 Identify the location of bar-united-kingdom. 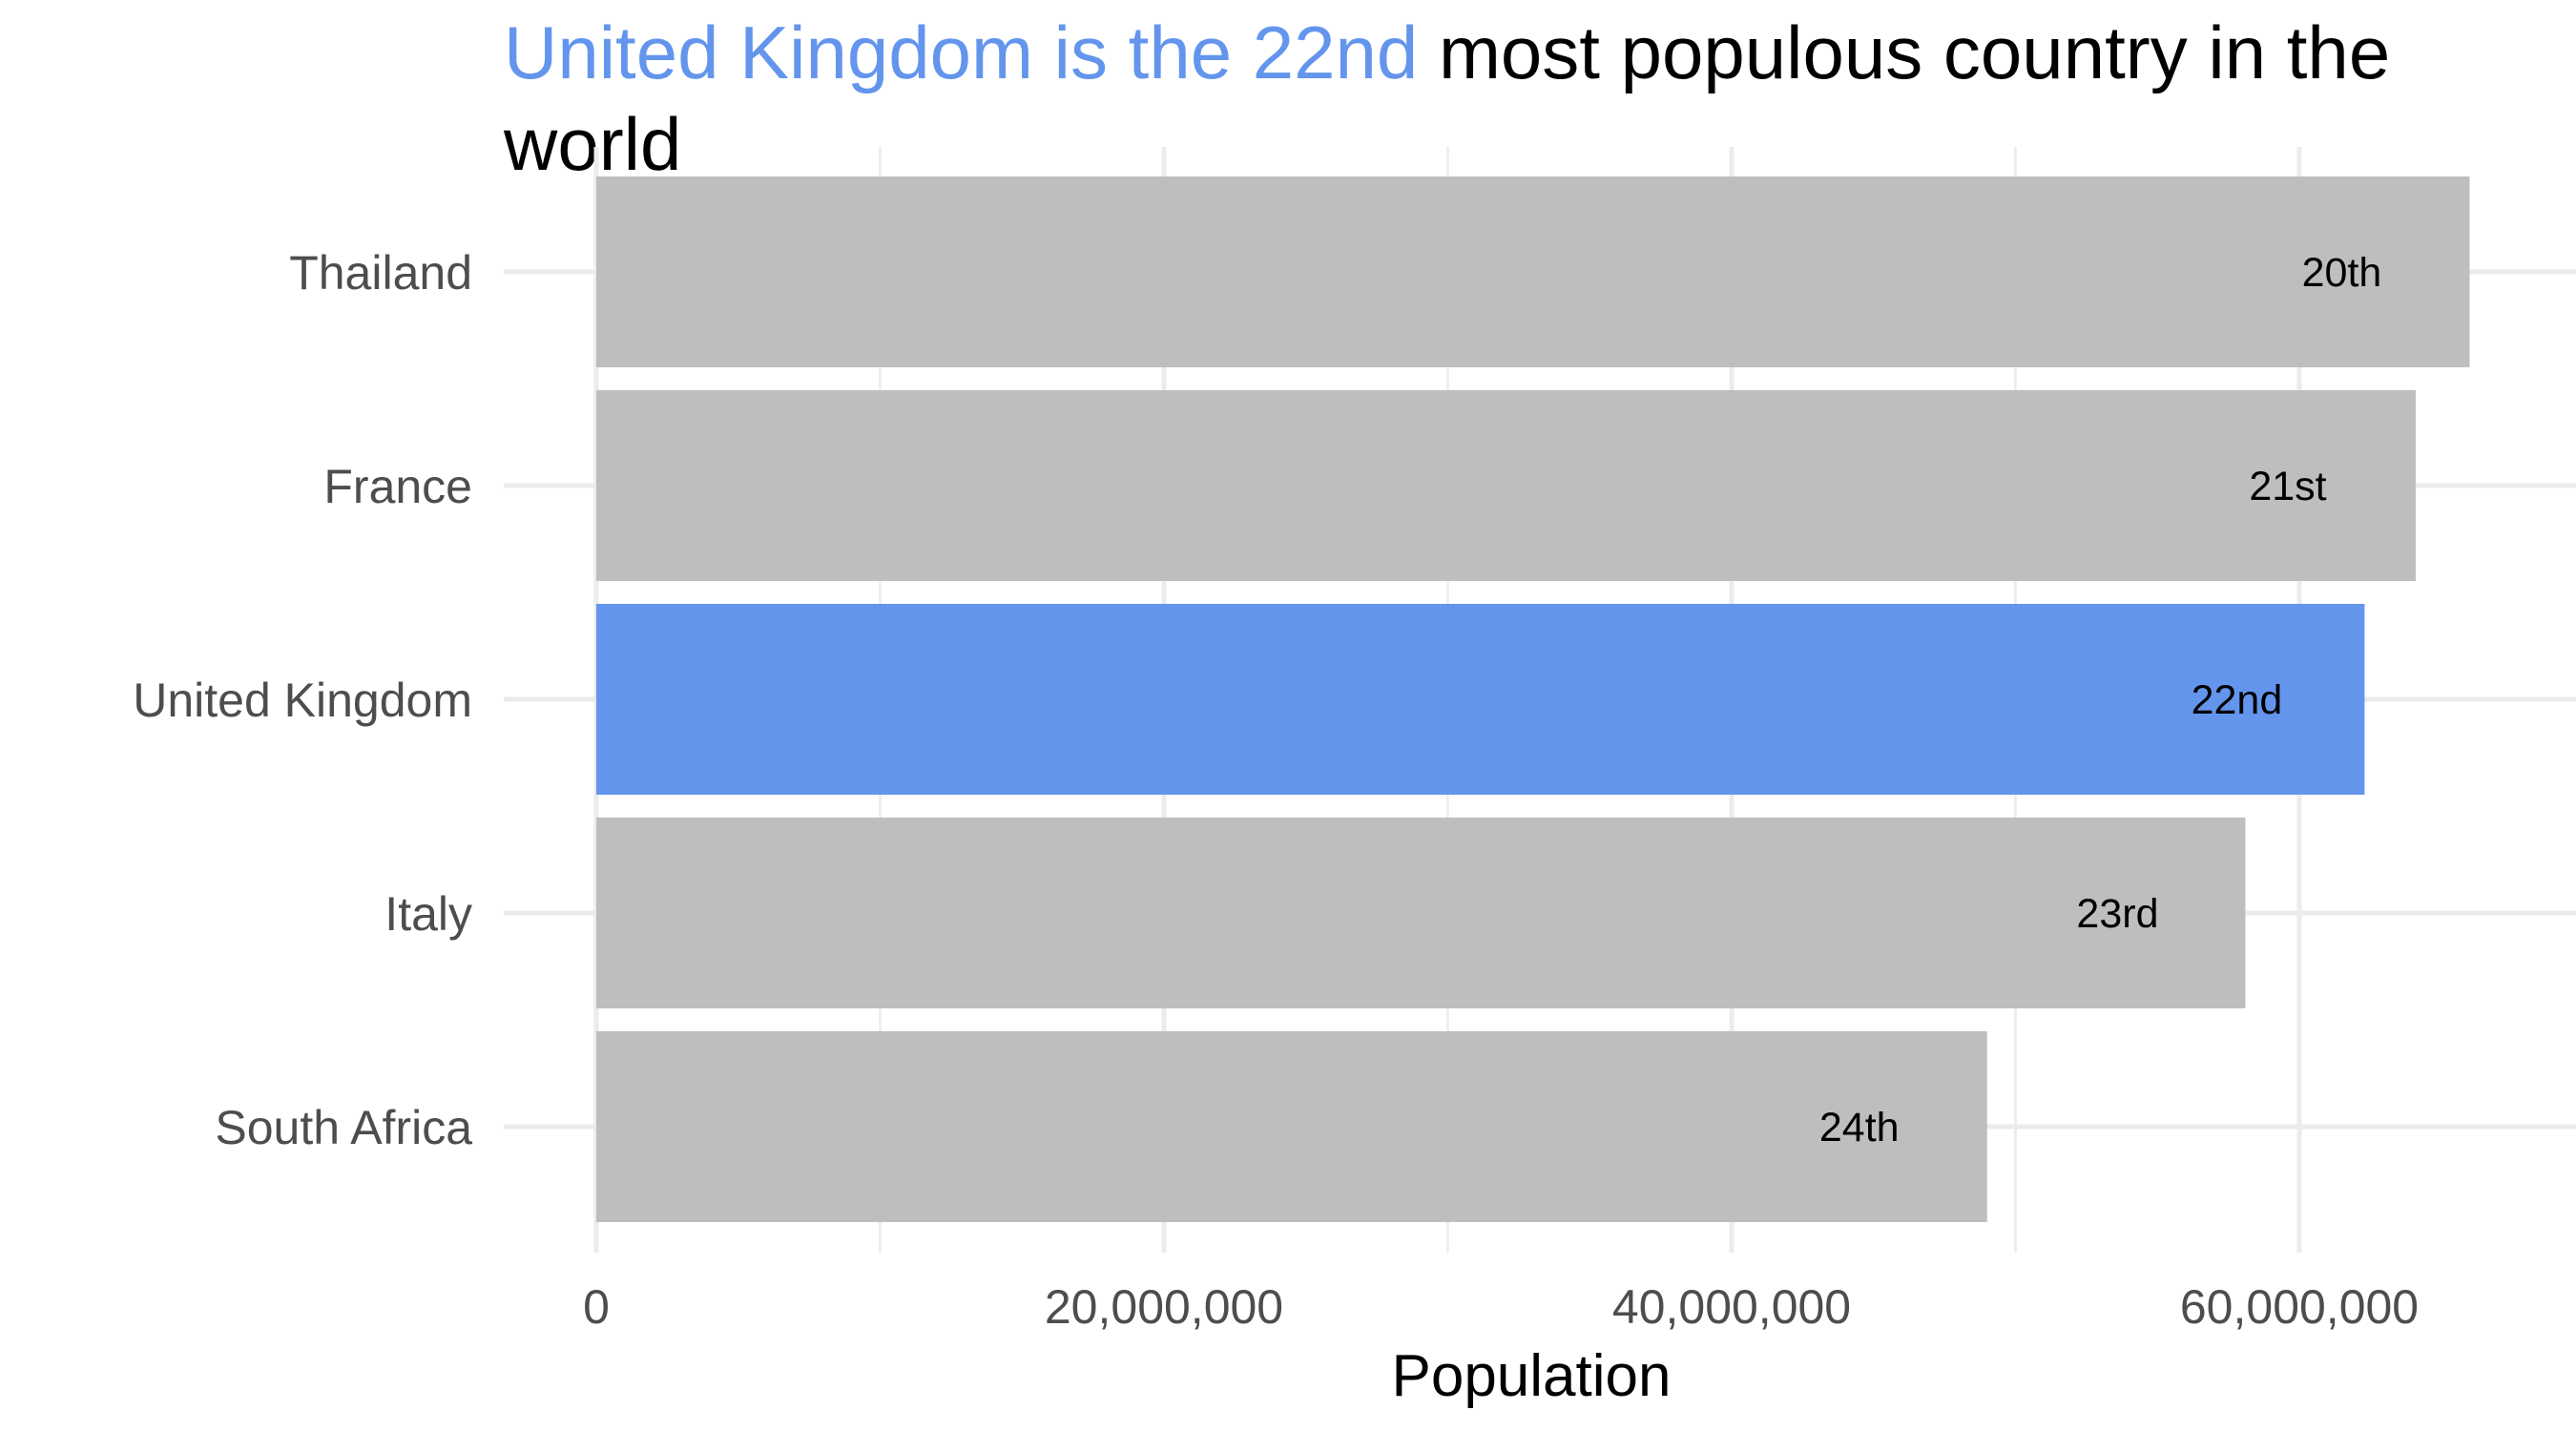
(1480, 699).